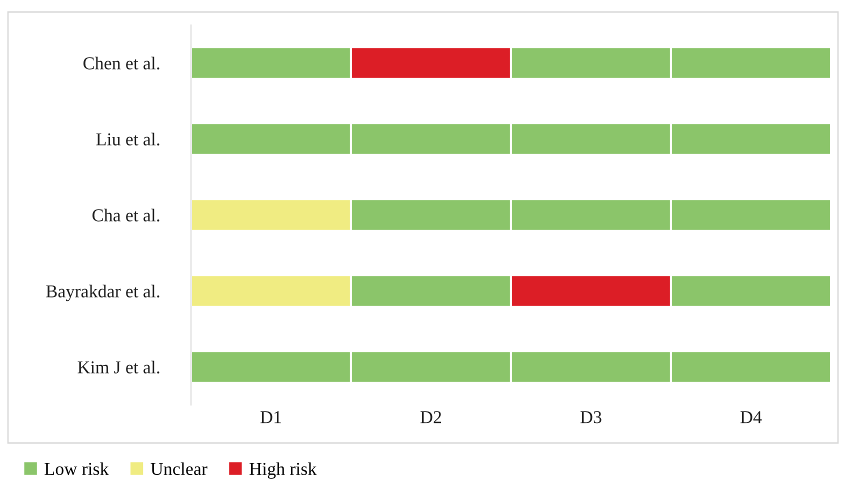  I want to click on text: D3, so click(591, 417).